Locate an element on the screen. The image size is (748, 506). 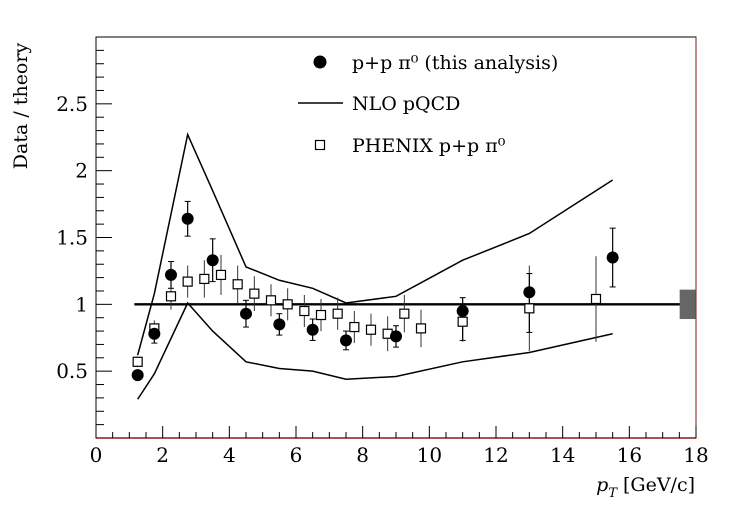
x-tick-label: 16 is located at coordinates (629, 455).